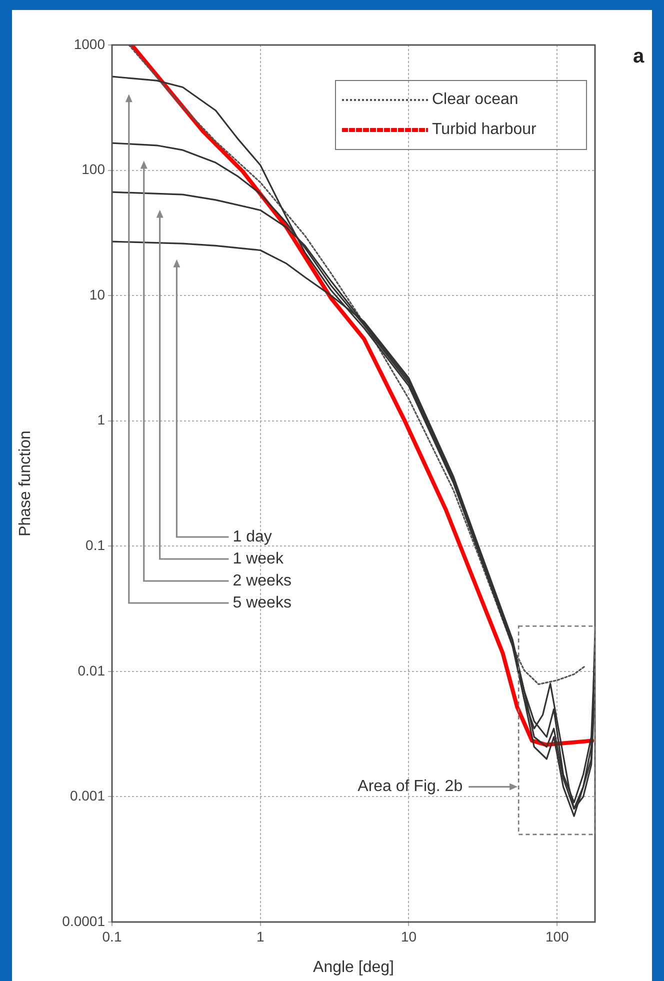 This screenshot has height=981, width=664. What do you see at coordinates (262, 603) in the screenshot?
I see `annotation: 5 weeks` at bounding box center [262, 603].